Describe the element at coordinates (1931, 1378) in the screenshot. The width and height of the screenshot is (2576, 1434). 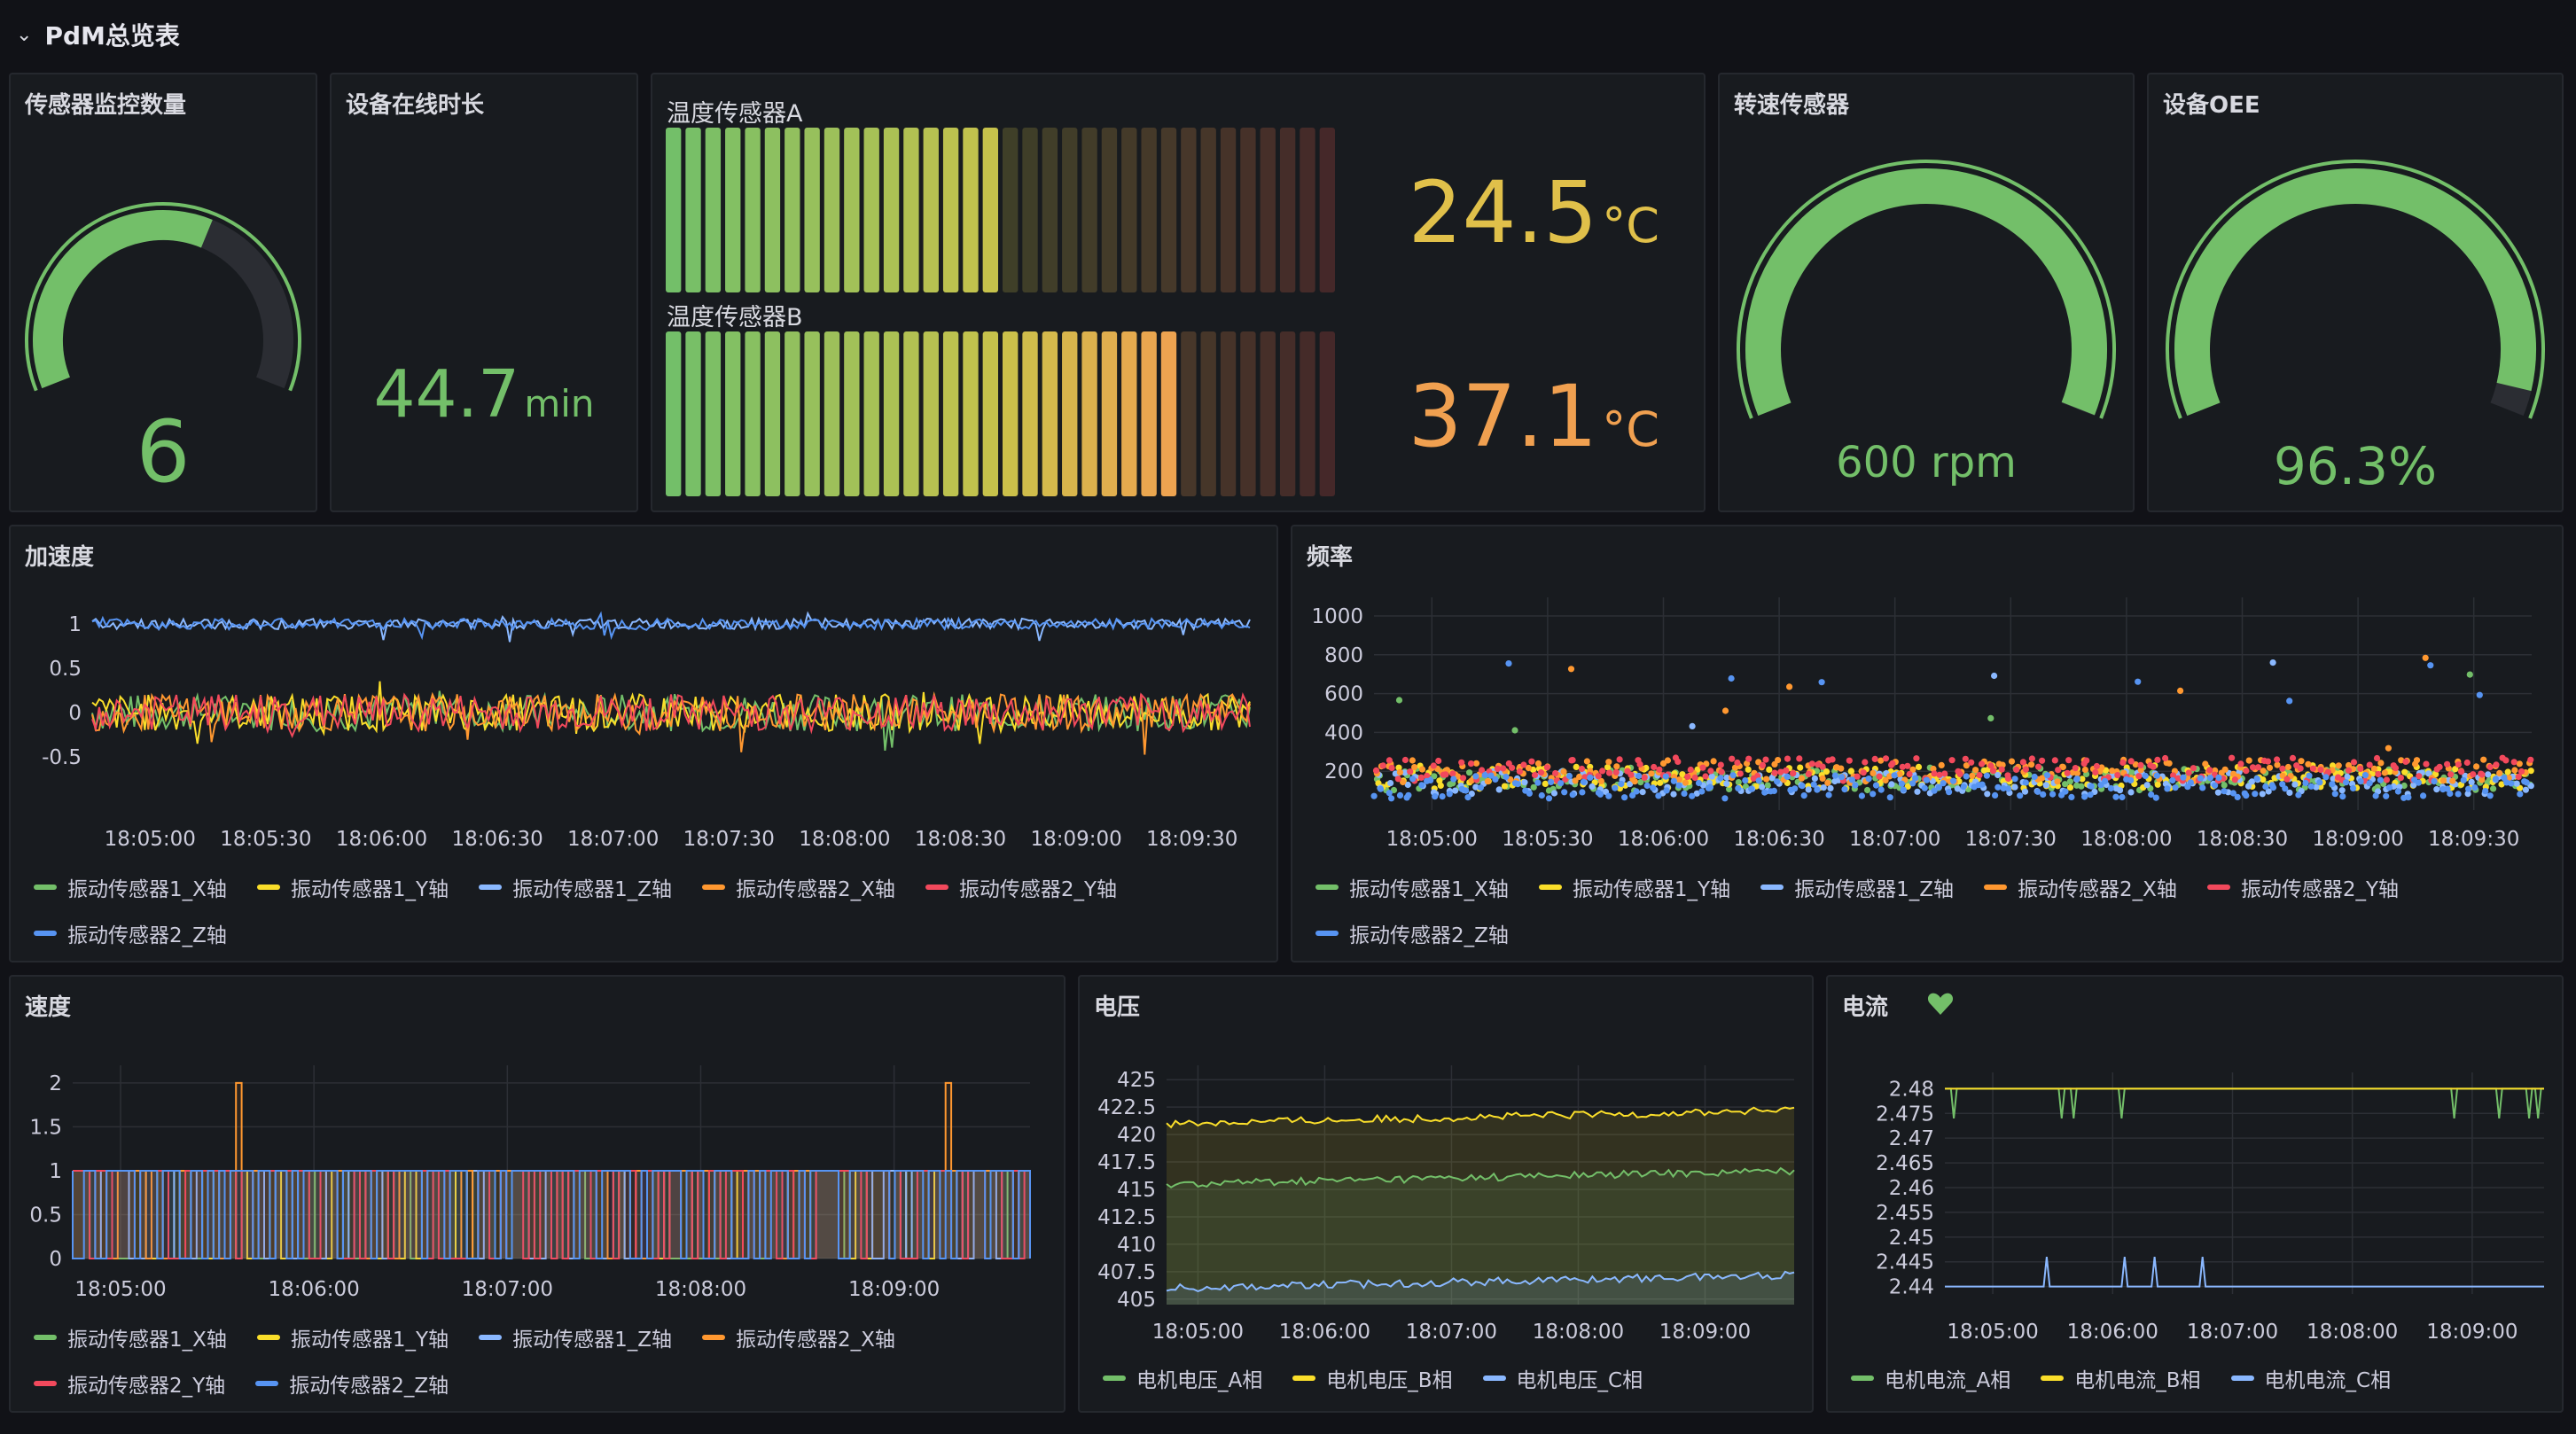
I see `legend-item: 电机电流_A相` at that location.